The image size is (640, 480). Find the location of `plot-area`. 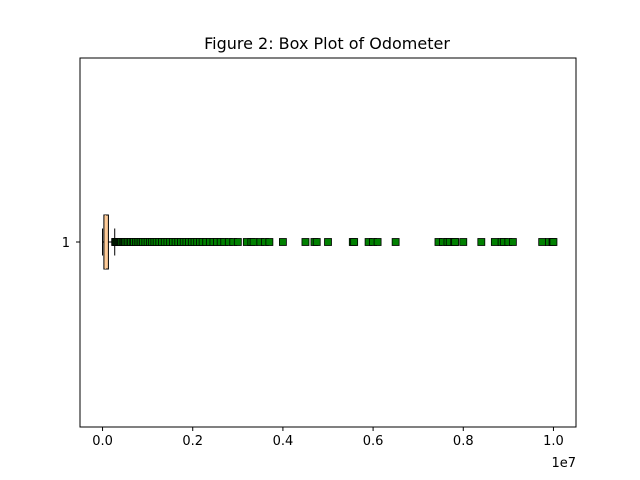

plot-area is located at coordinates (330, 242).